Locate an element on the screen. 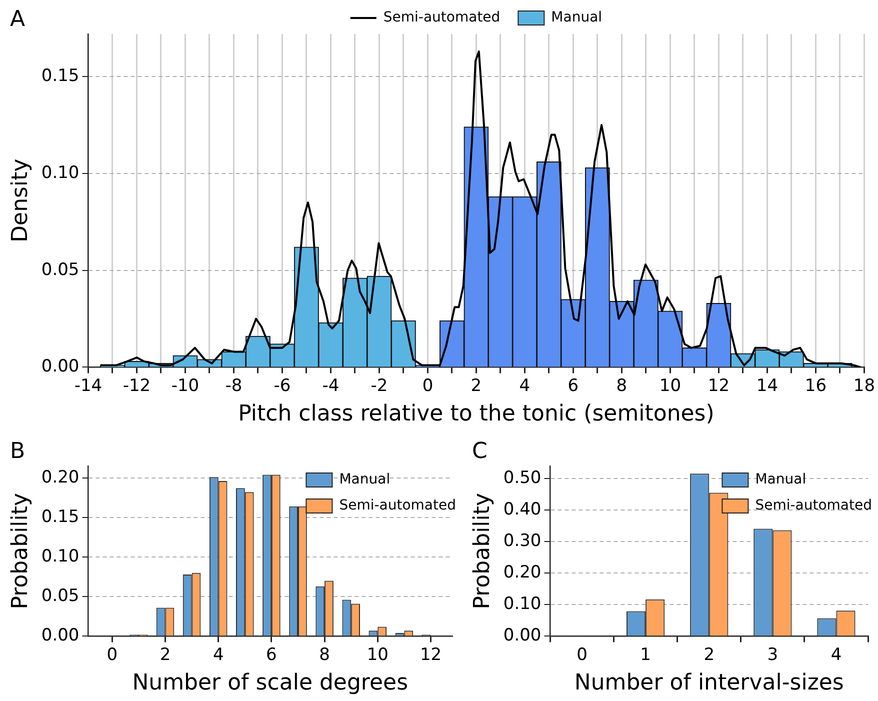 This screenshot has width=878, height=701. x-tick-label: -14 is located at coordinates (88, 386).